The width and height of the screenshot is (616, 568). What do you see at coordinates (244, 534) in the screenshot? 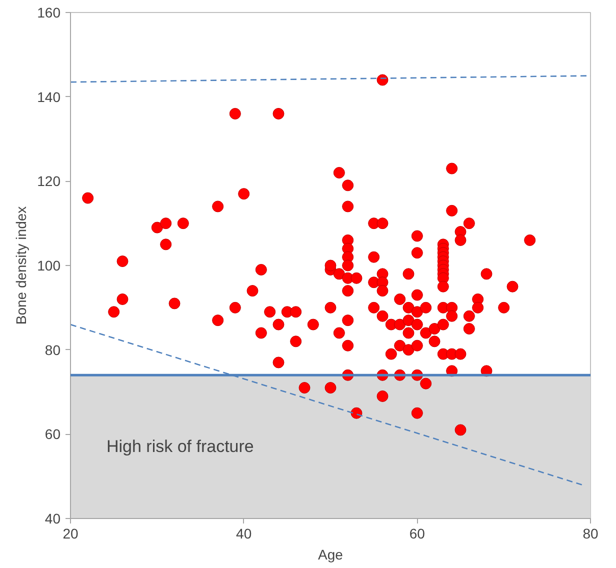
I see `x-tick-label: 40` at bounding box center [244, 534].